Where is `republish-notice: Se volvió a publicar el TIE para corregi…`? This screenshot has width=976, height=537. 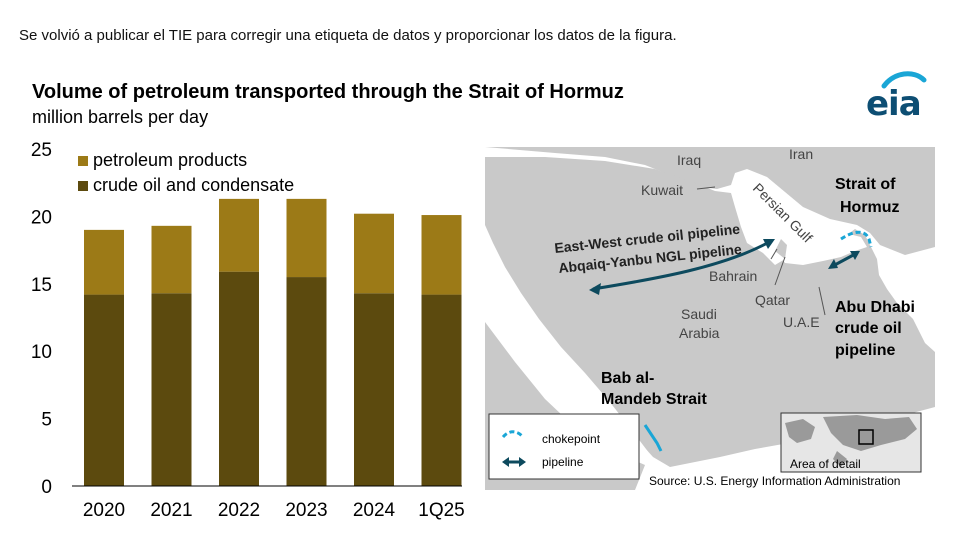
republish-notice: Se volvió a publicar el TIE para corregi… is located at coordinates (348, 35).